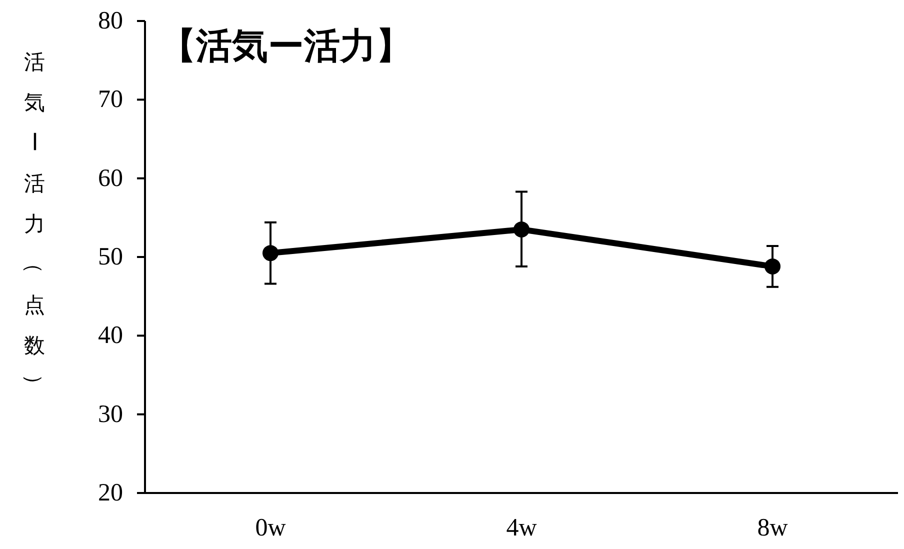 This screenshot has height=549, width=904. What do you see at coordinates (110, 336) in the screenshot?
I see `y-tick-label: 40` at bounding box center [110, 336].